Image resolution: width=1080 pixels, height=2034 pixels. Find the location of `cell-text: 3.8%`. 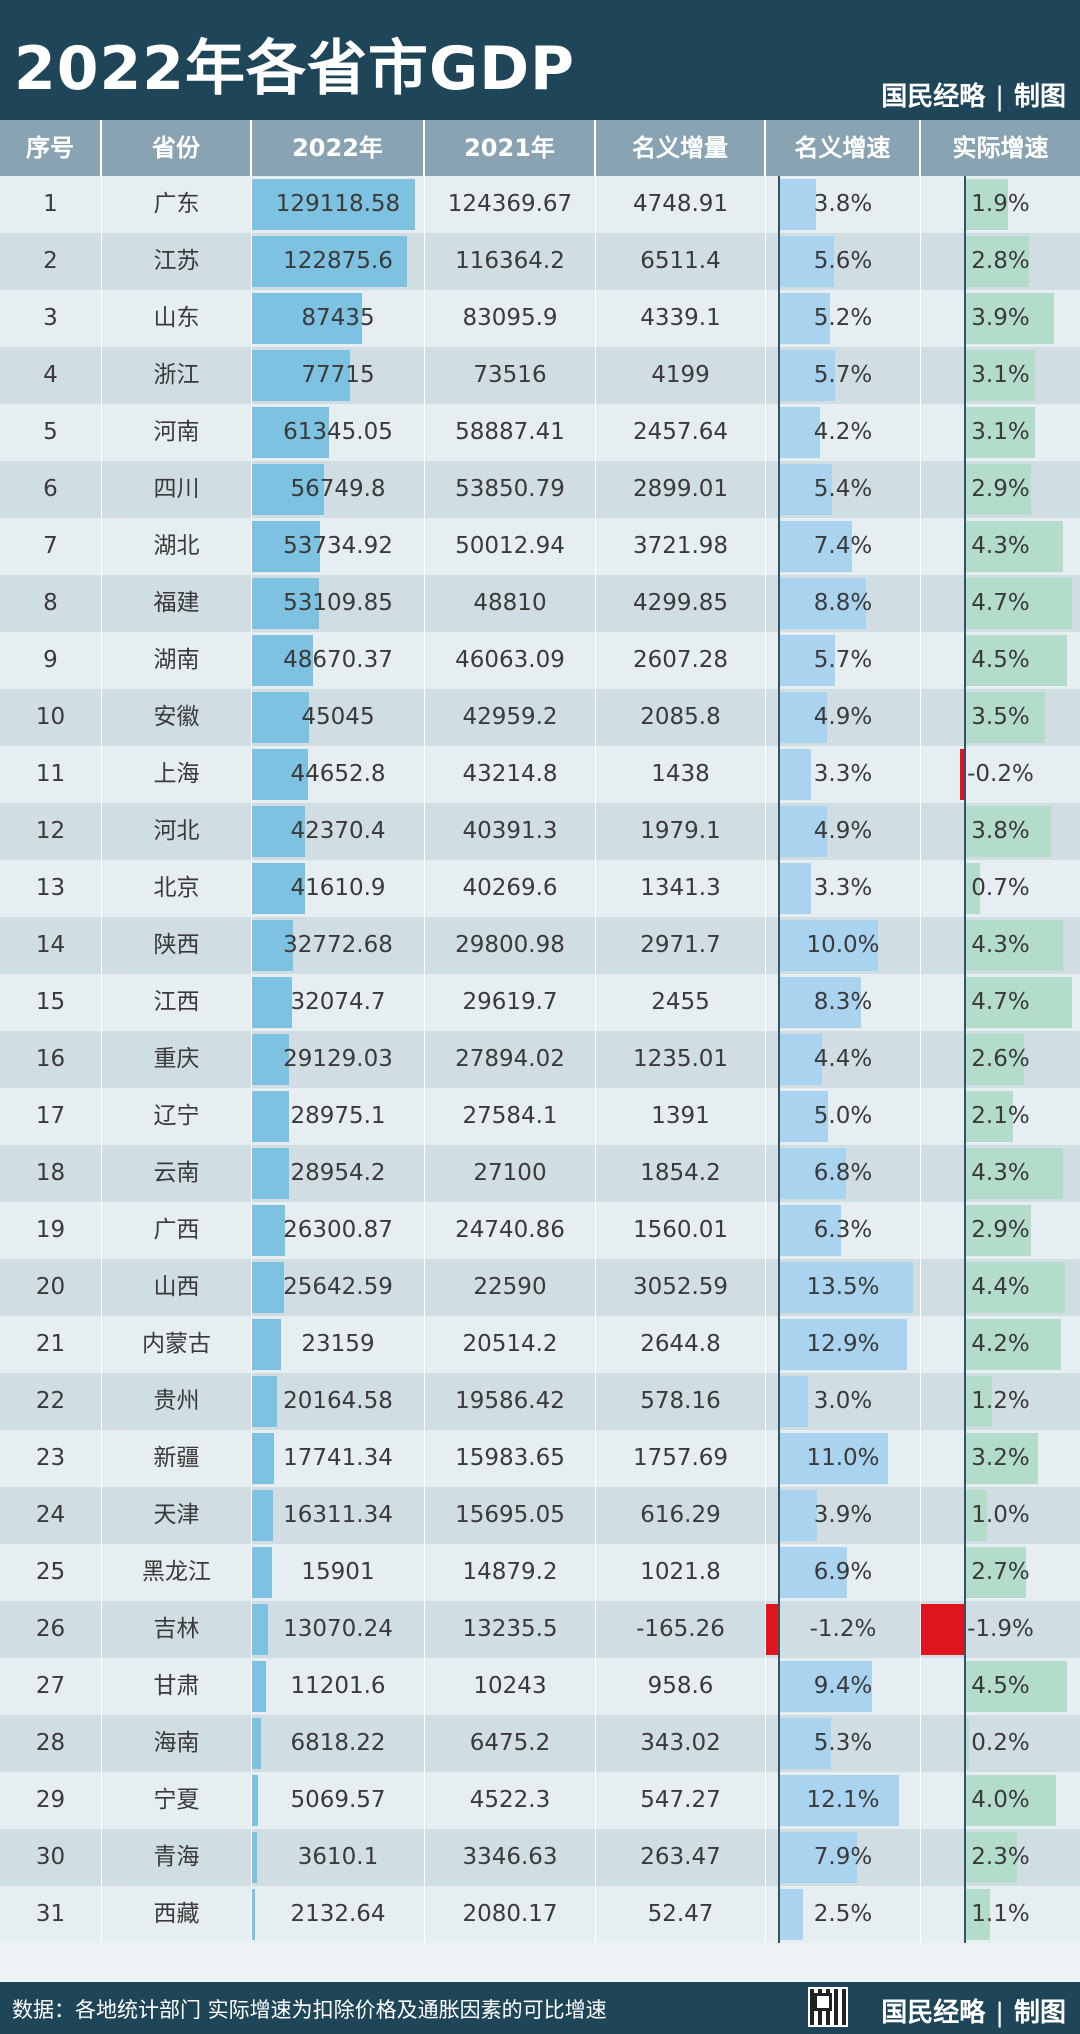

cell-text: 3.8% is located at coordinates (1000, 831).